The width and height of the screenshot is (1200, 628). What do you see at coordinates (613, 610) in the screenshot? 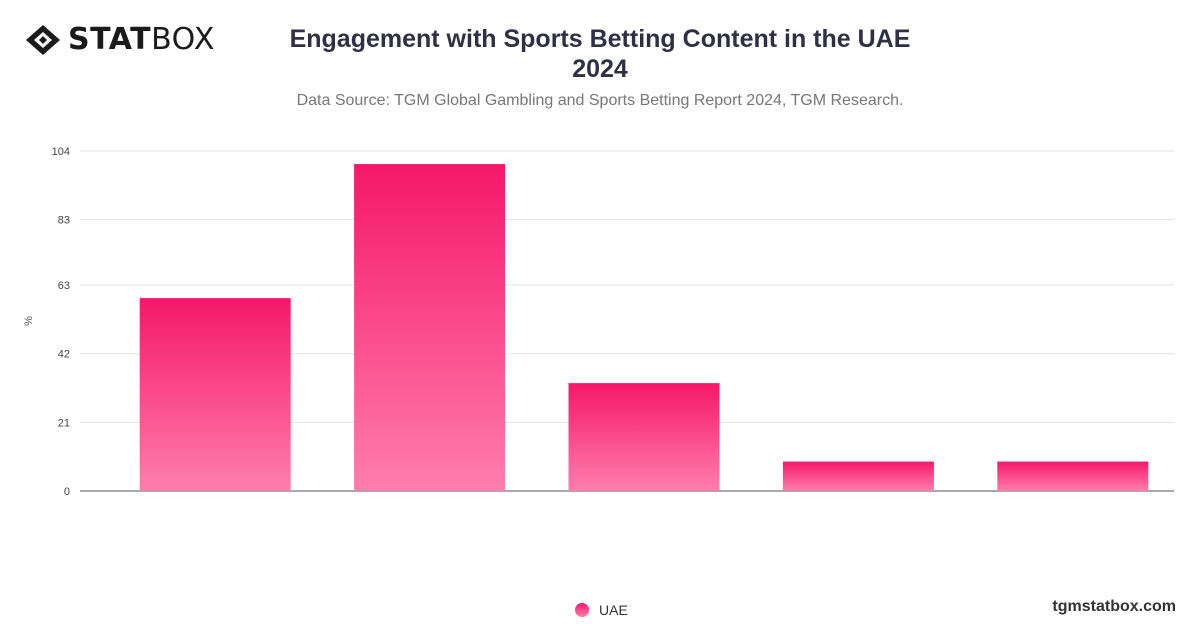
I see `legend-label: UAE` at bounding box center [613, 610].